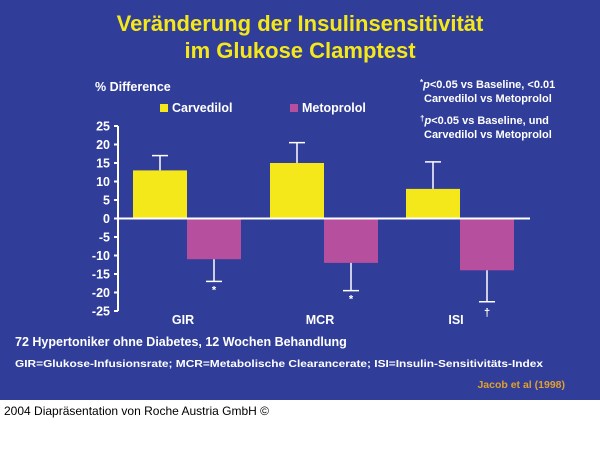 This screenshot has width=600, height=461. Describe the element at coordinates (183, 320) in the screenshot. I see `x-tick-label: GIR` at that location.